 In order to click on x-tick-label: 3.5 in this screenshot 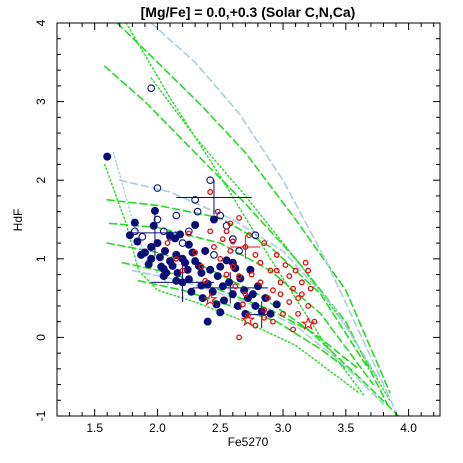, I will do `click(345, 428)`.